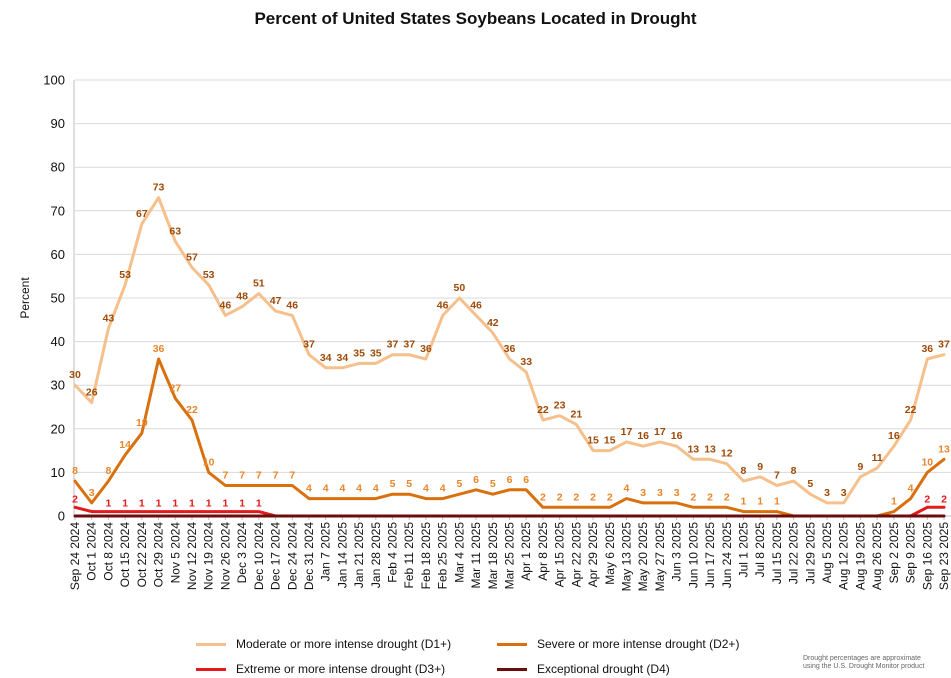  Describe the element at coordinates (861, 467) in the screenshot. I see `d1-label: 9` at that location.